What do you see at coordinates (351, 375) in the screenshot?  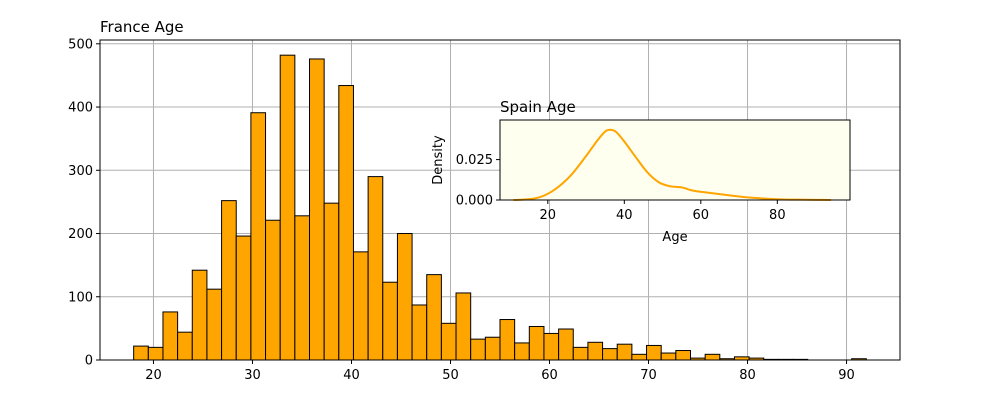 I see `main-x-tick-label: 40` at bounding box center [351, 375].